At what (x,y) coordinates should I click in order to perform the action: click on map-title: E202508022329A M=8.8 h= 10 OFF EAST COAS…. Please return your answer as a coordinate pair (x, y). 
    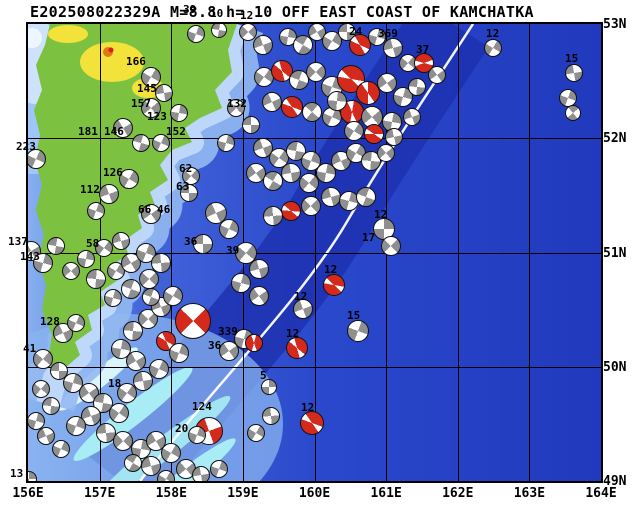
    Looking at the image, I should click on (282, 12).